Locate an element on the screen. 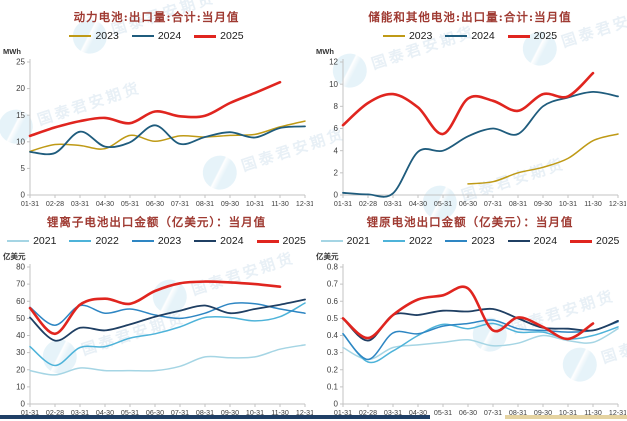  y-tick-label: 80 is located at coordinates (20, 267).